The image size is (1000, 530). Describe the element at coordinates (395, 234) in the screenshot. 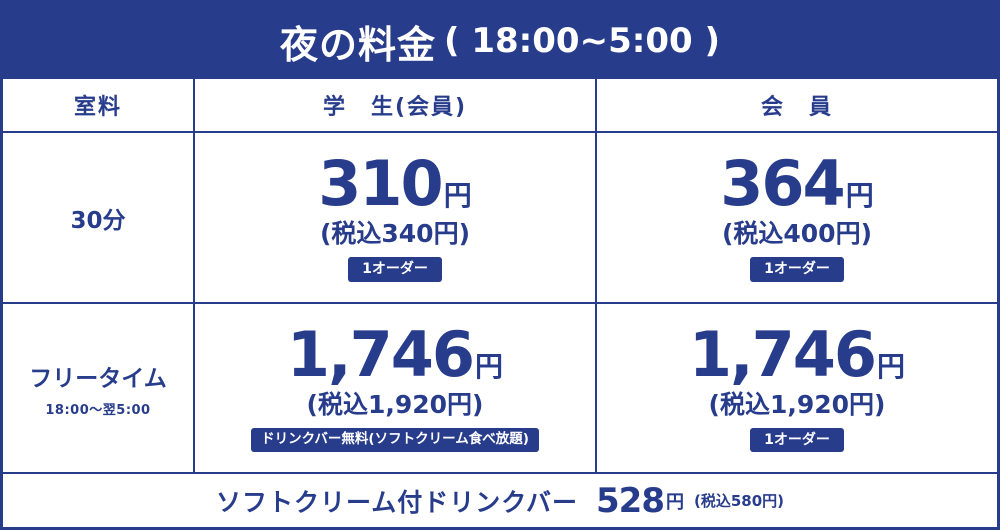

I see `tax-included-price: (税込340円)` at that location.